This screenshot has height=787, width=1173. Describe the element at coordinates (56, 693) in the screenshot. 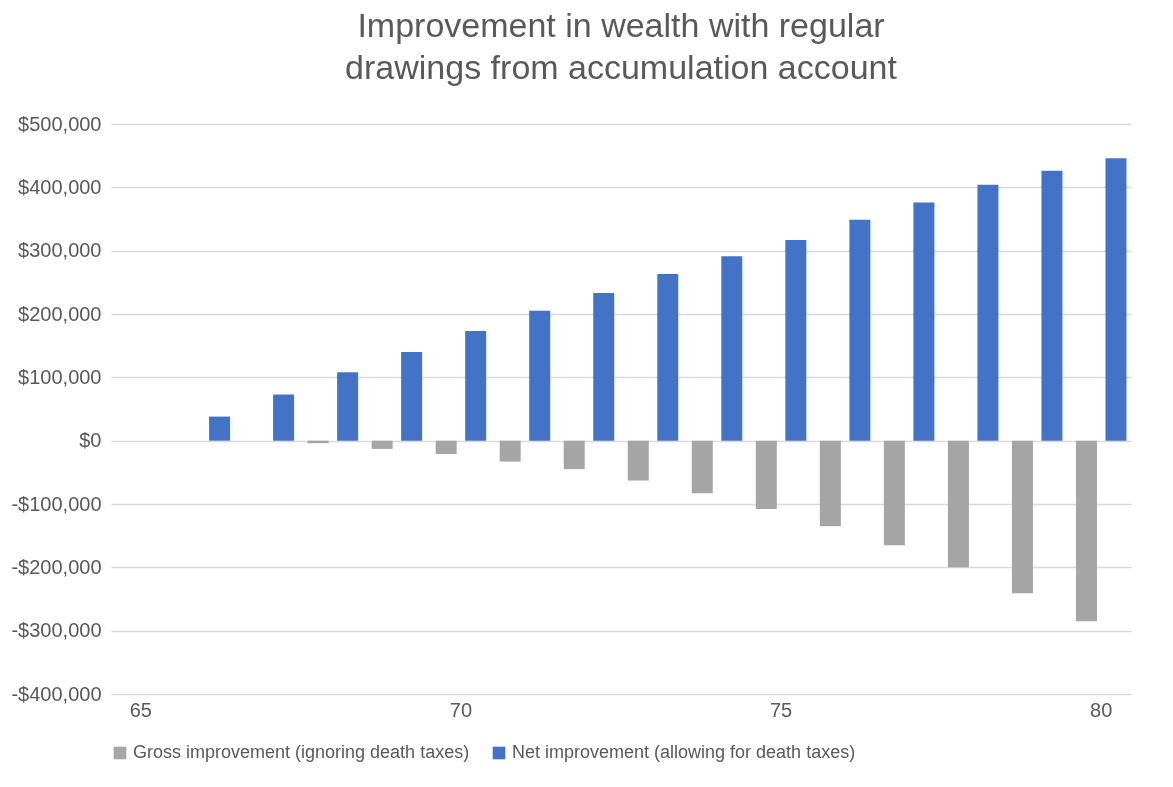

I see `y-tick-label: -$400,000` at that location.